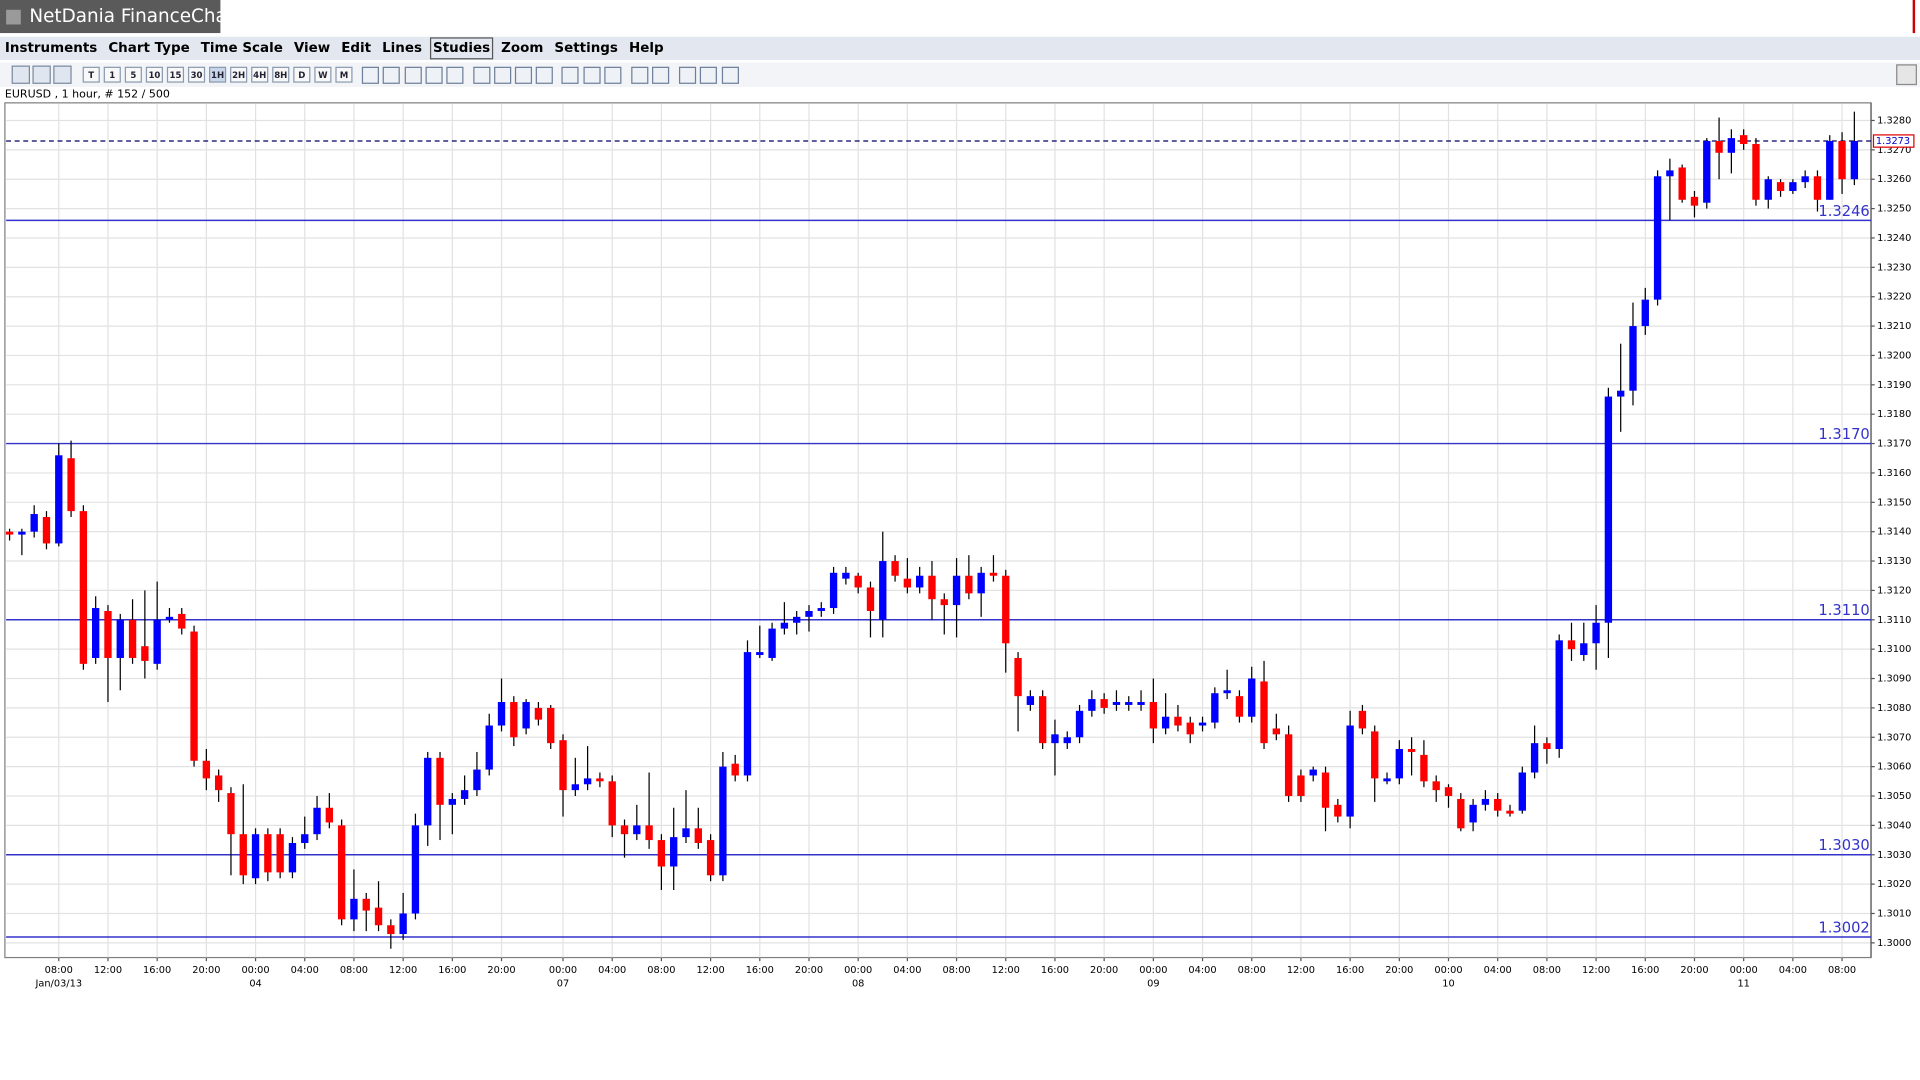  I want to click on menu-item: Chart Type, so click(148, 48).